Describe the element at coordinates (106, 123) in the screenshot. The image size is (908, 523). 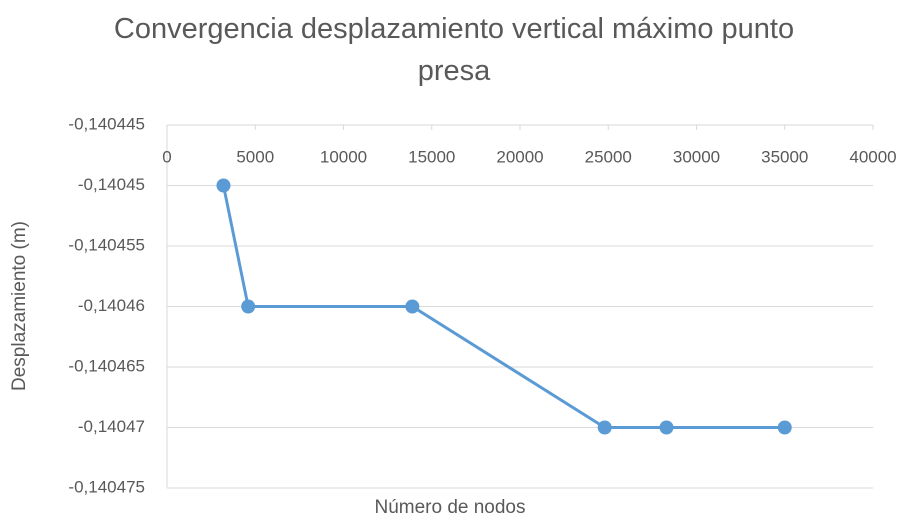
I see `y-tick-label: -0,140445` at that location.